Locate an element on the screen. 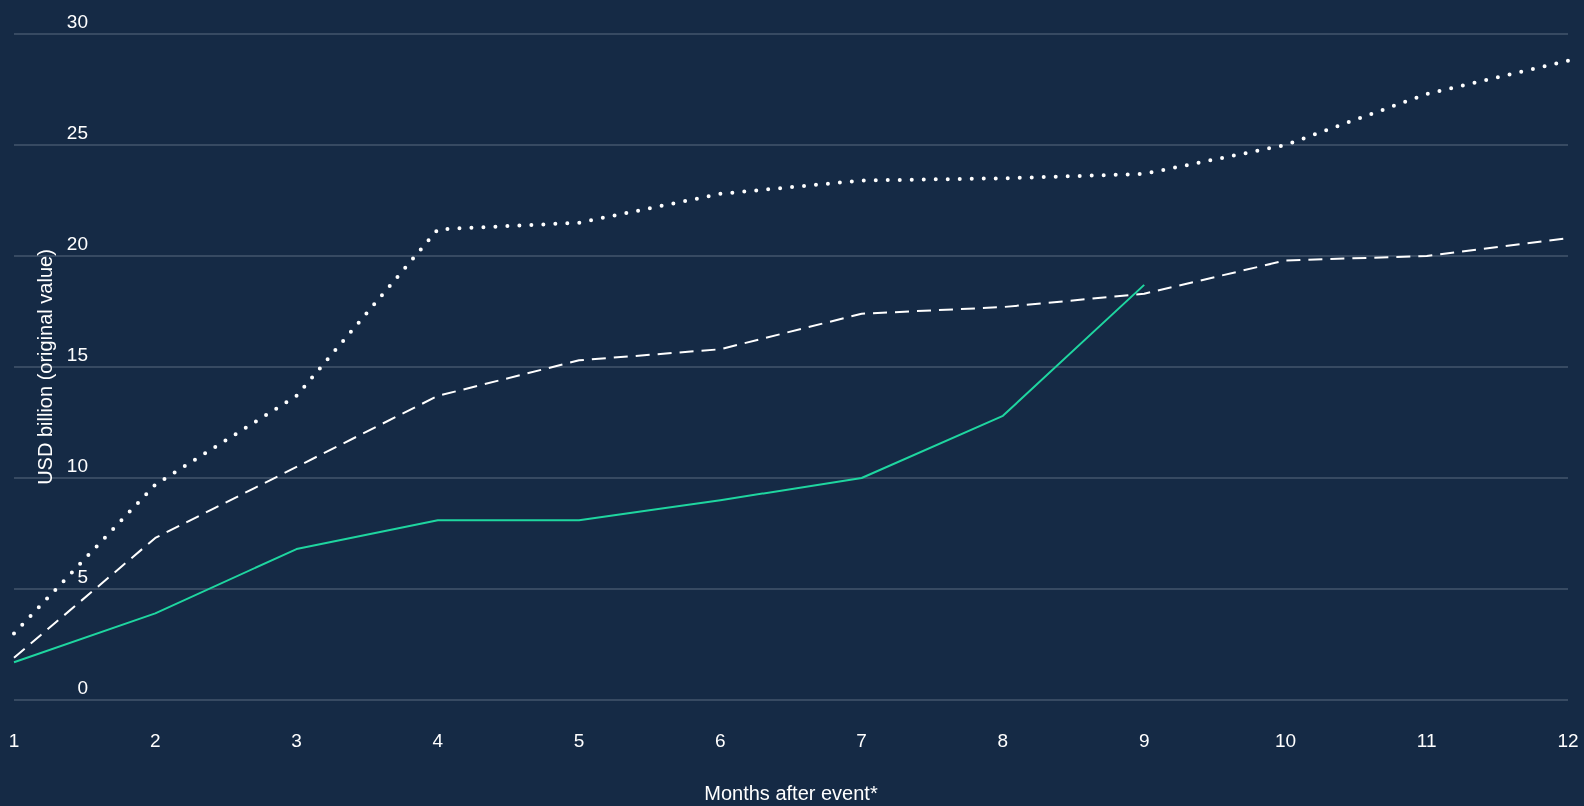 The width and height of the screenshot is (1584, 806). x-tick-label: 5 is located at coordinates (579, 740).